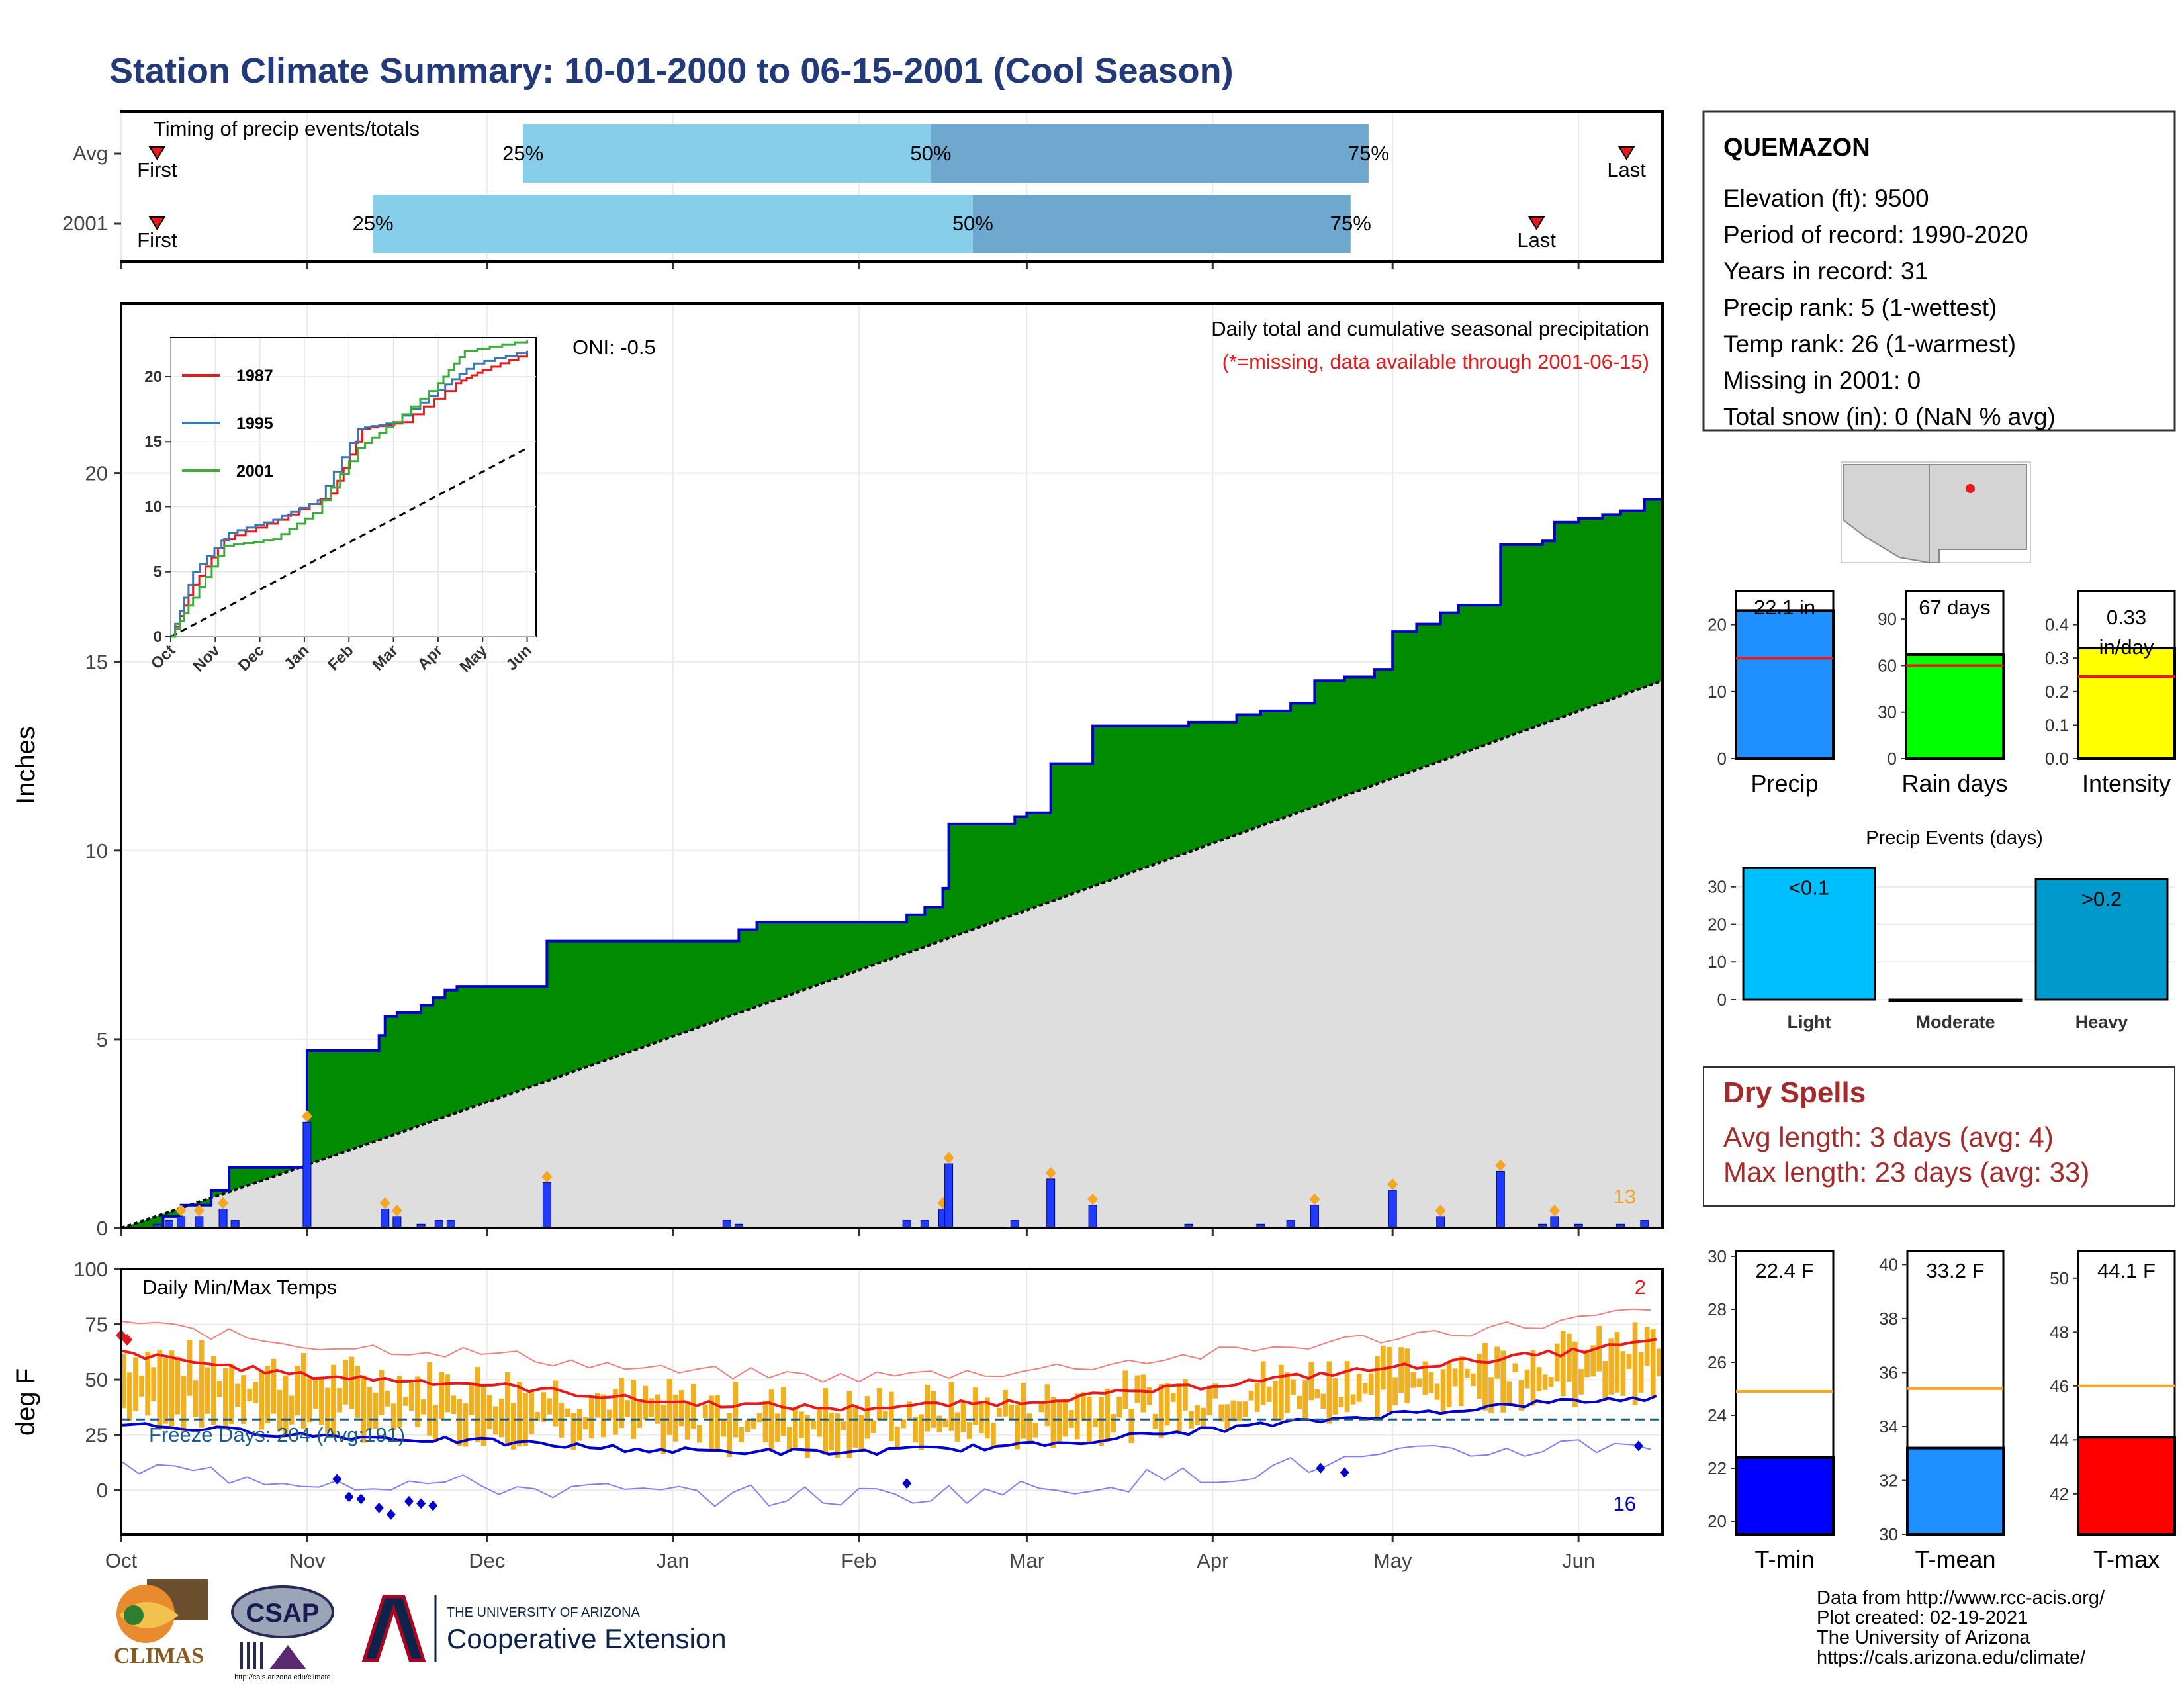 The image size is (2184, 1688). Describe the element at coordinates (2059, 1386) in the screenshot. I see `summary-ytick-label: 46` at that location.